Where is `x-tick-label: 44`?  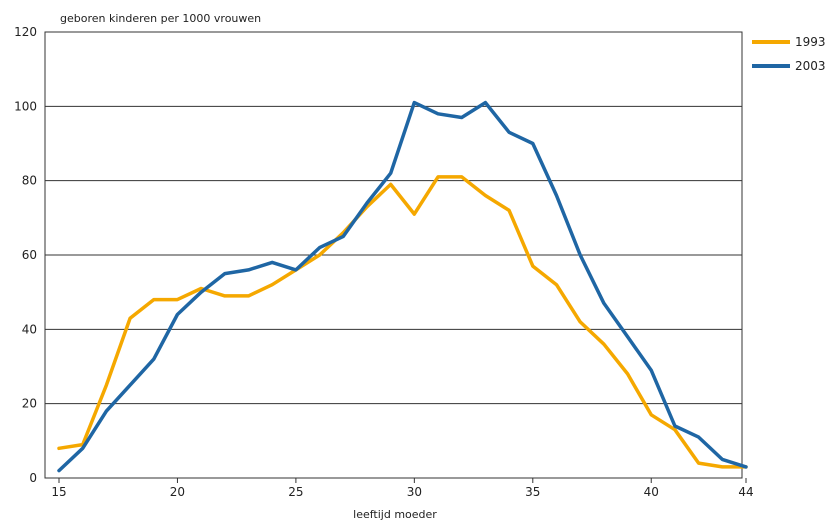
x-tick-label: 44 is located at coordinates (745, 492).